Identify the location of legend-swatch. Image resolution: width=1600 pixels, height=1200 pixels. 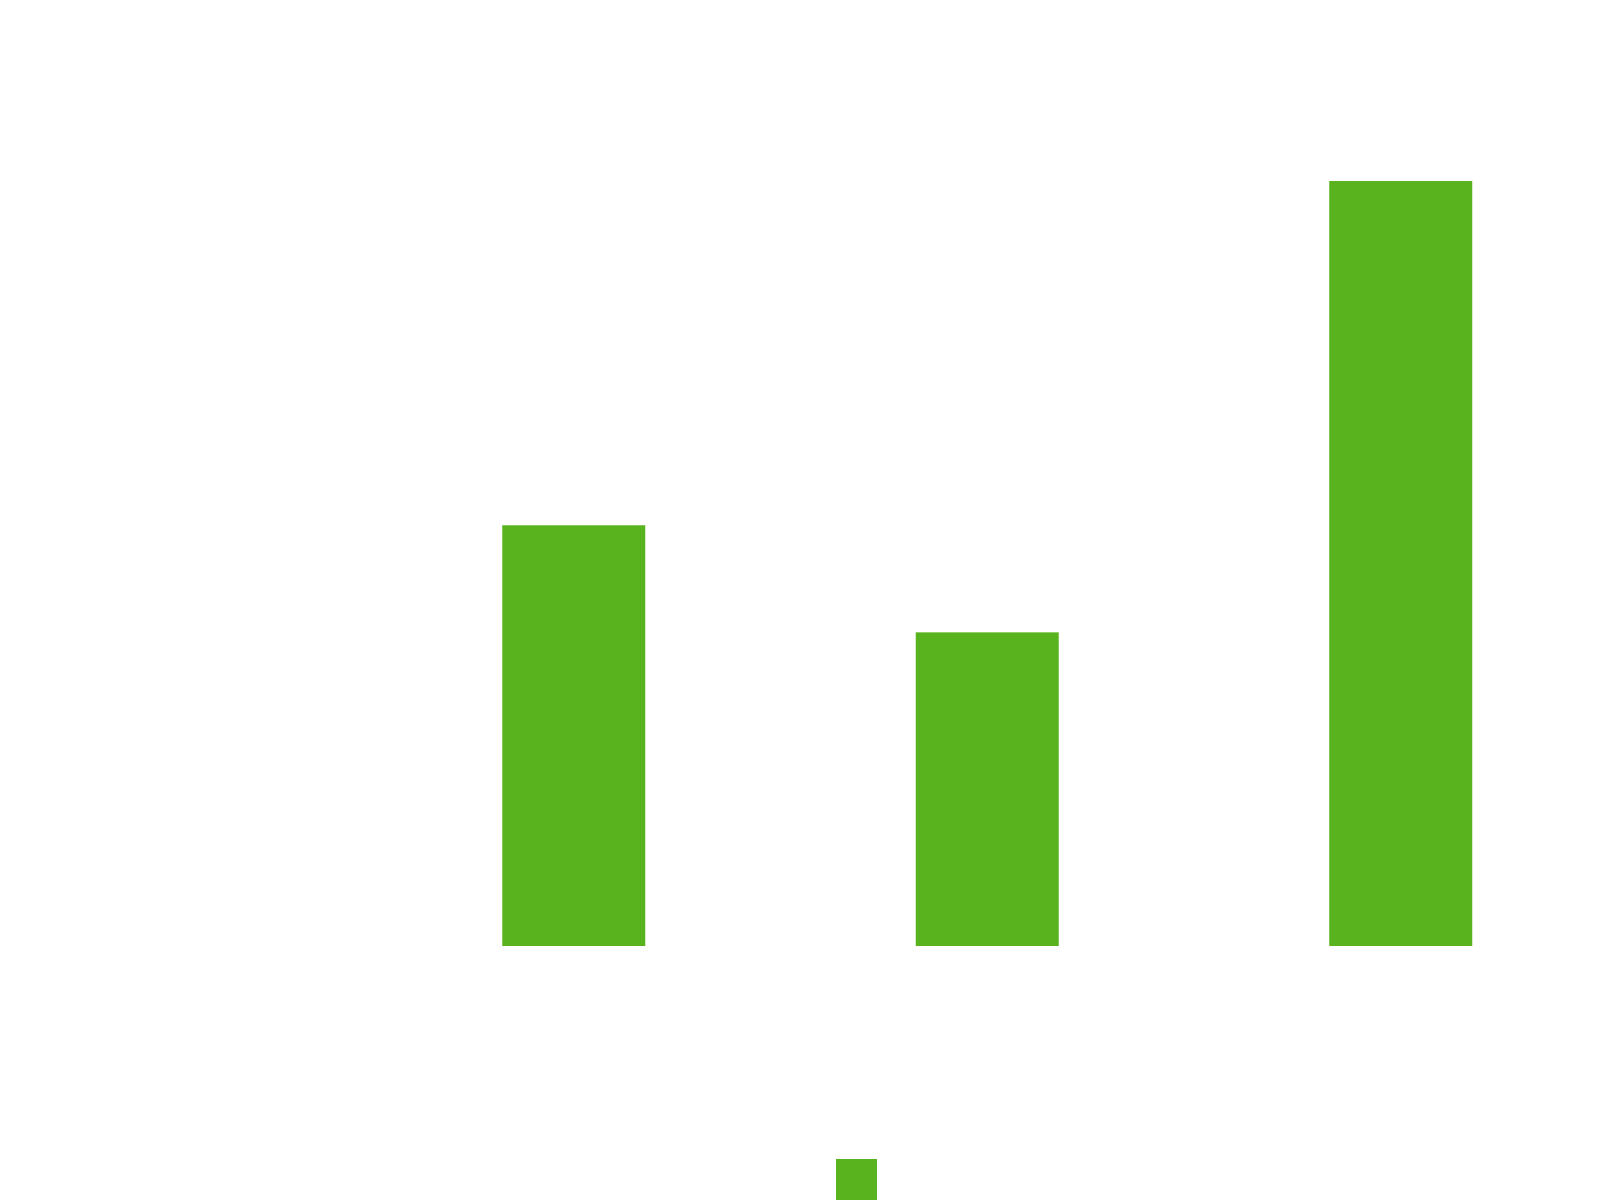
(856, 1179).